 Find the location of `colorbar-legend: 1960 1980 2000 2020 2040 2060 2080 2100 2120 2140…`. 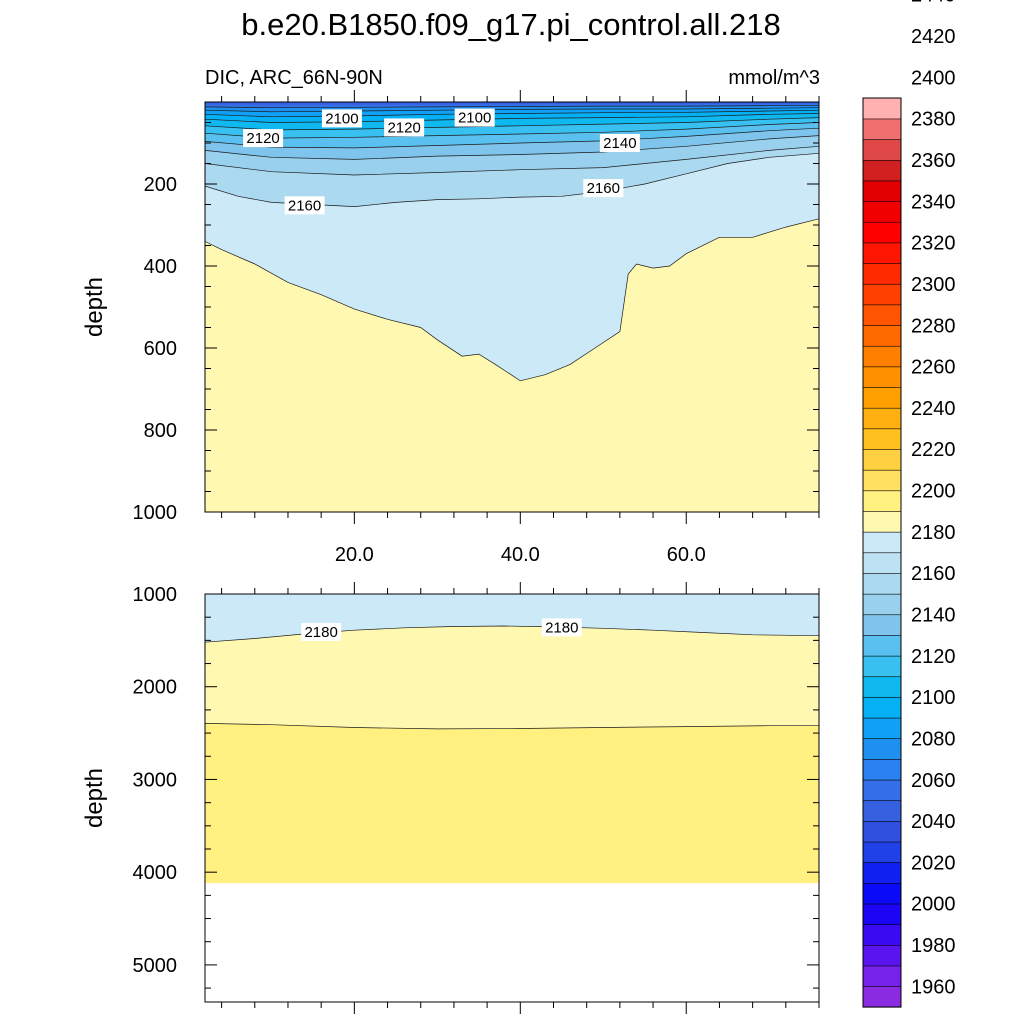

colorbar-legend: 1960 1980 2000 2020 2040 2060 2080 2100 2120 2140… is located at coordinates (909, 504).